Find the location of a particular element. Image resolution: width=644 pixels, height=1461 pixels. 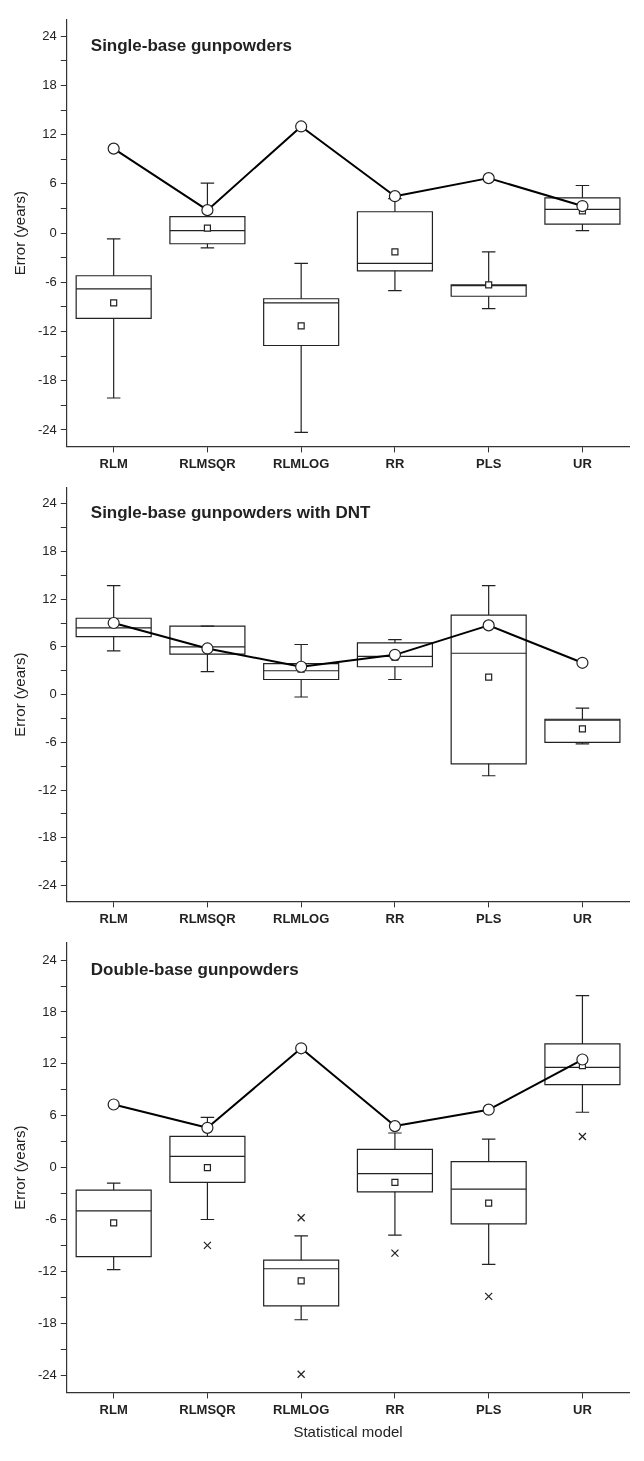

x-axis-title: Statistical model is located at coordinates (348, 1432).